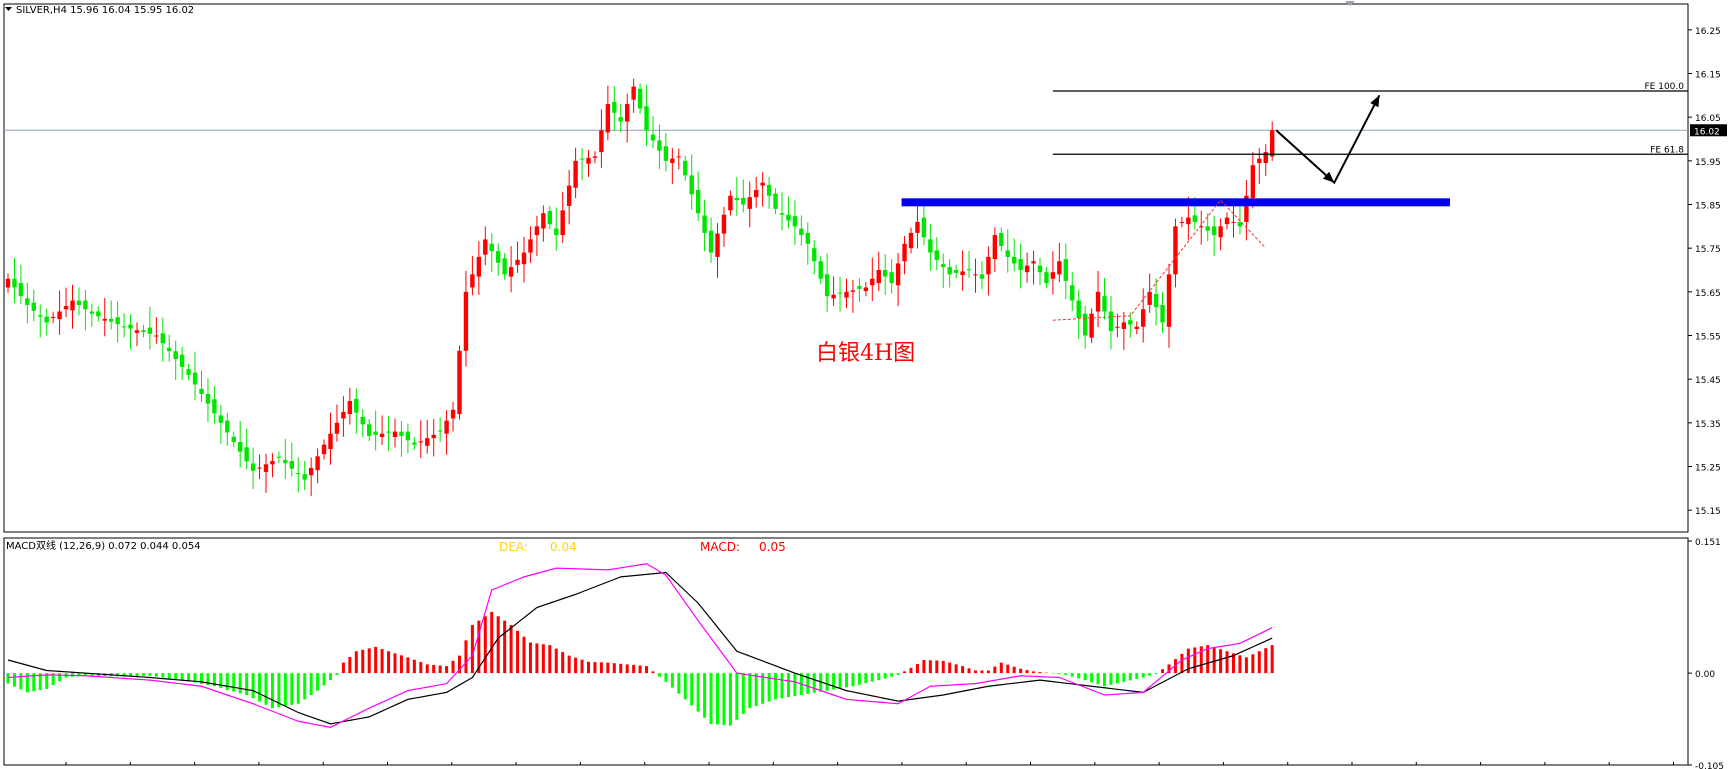 Image resolution: width=1729 pixels, height=769 pixels. I want to click on price-axis-label: 15.35, so click(1708, 425).